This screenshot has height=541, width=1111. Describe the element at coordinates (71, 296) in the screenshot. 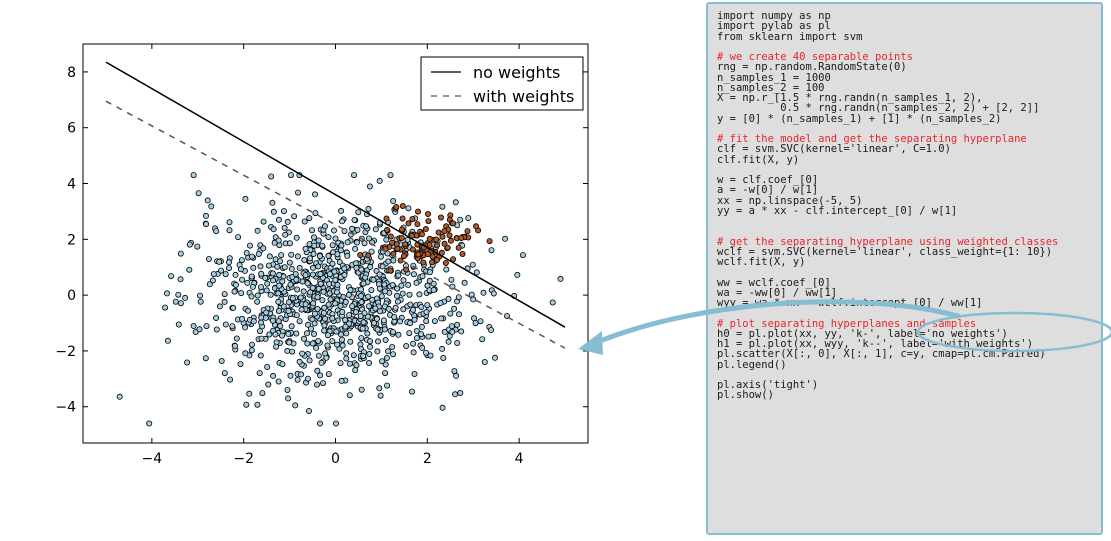

I see `y-tick-label: 0` at that location.